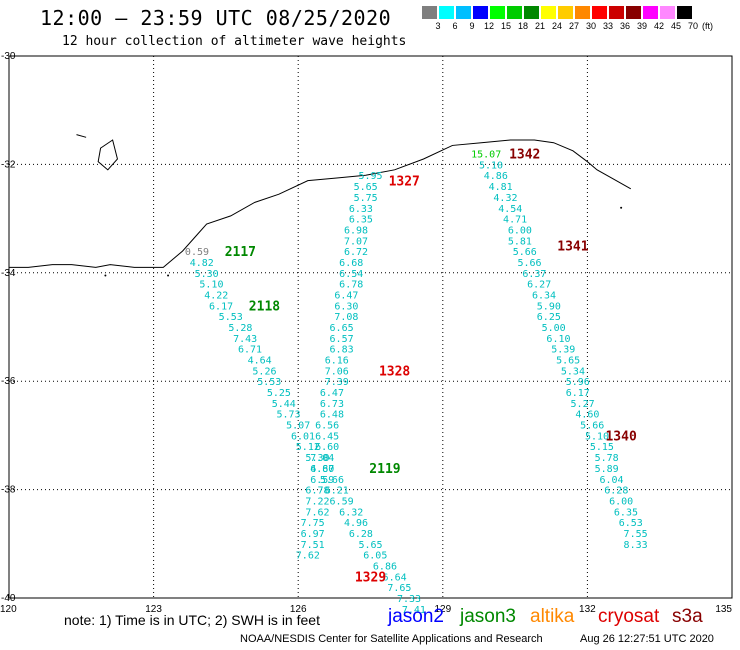  What do you see at coordinates (337, 382) in the screenshot?
I see `wave-height-value: 7.39` at bounding box center [337, 382].